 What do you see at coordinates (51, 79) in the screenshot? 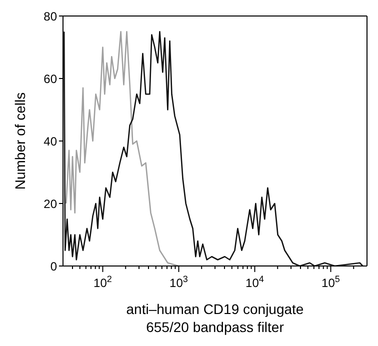
I see `y-tick-label: 60` at bounding box center [51, 79].